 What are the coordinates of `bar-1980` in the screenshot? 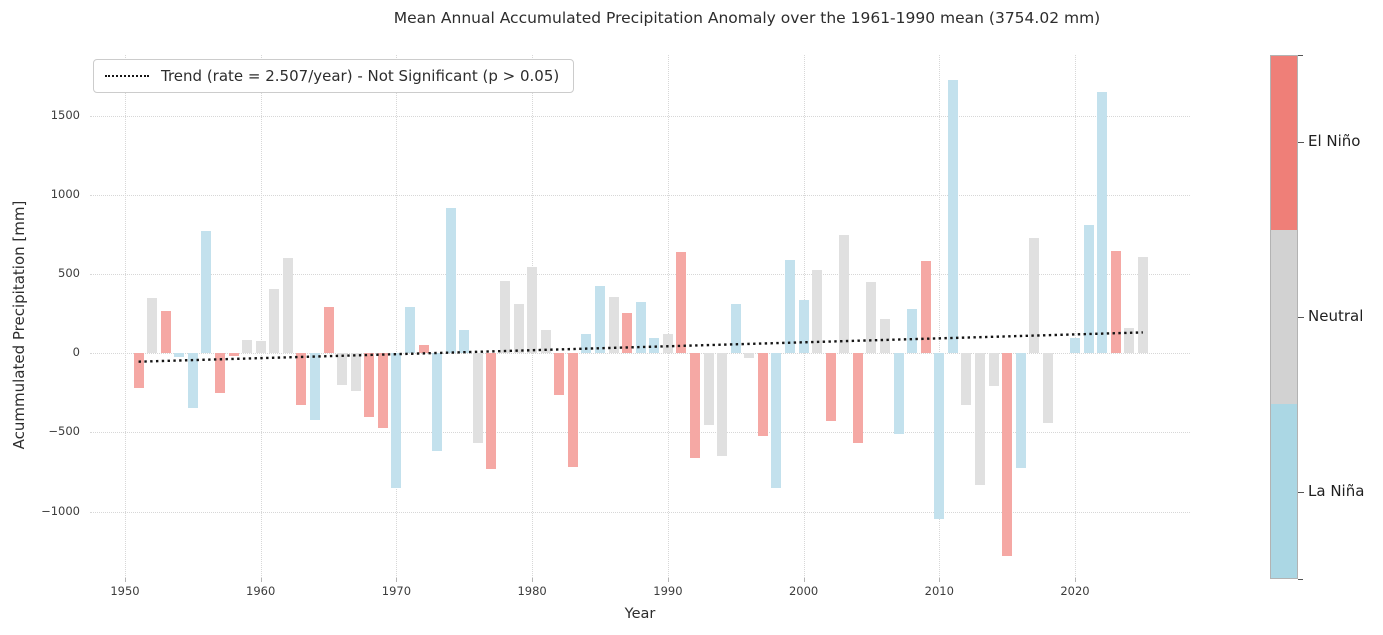 It's located at (532, 310).